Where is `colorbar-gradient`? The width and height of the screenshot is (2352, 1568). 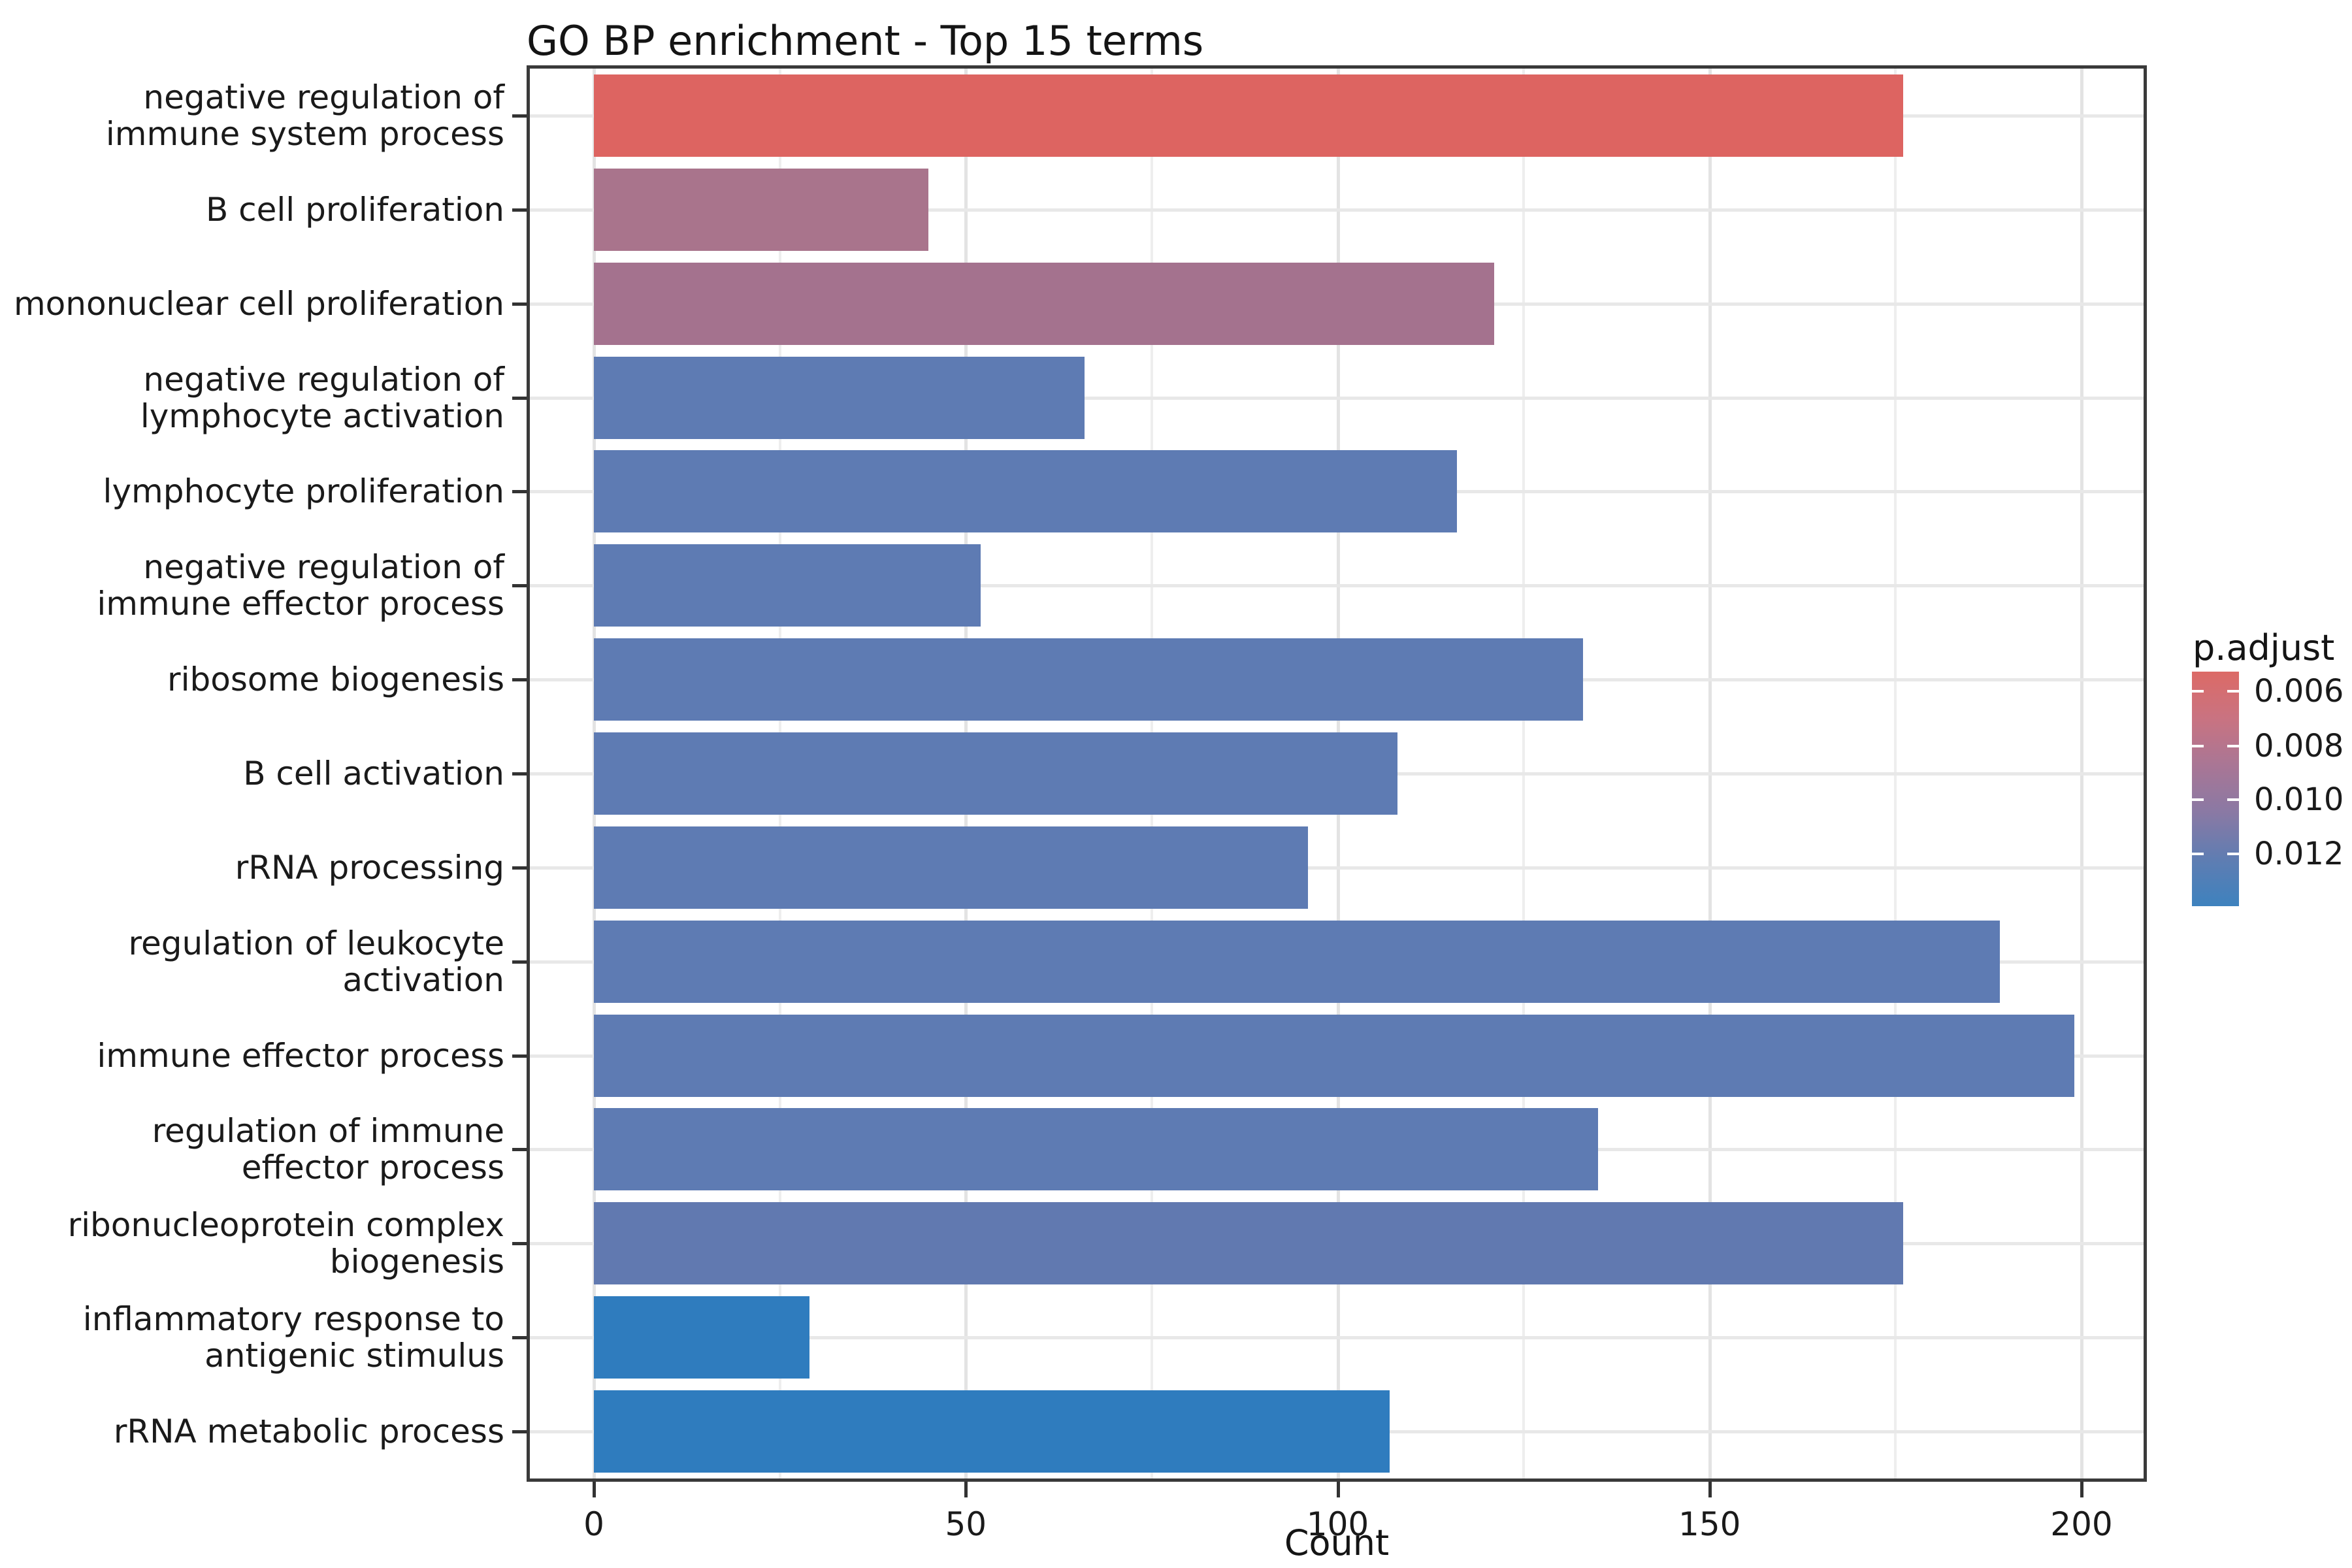 colorbar-gradient is located at coordinates (2215, 789).